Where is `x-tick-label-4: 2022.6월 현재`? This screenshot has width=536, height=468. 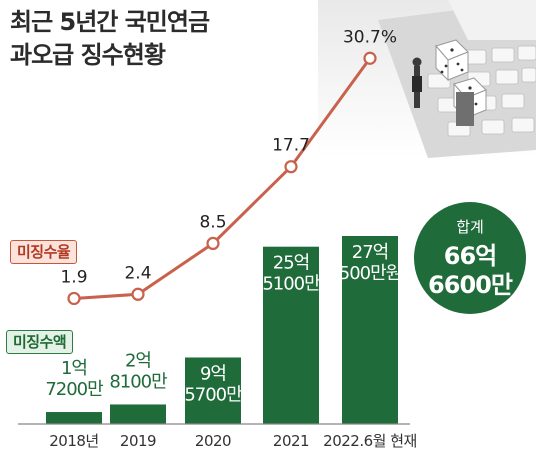
x-tick-label-4: 2022.6월 현재 is located at coordinates (370, 441).